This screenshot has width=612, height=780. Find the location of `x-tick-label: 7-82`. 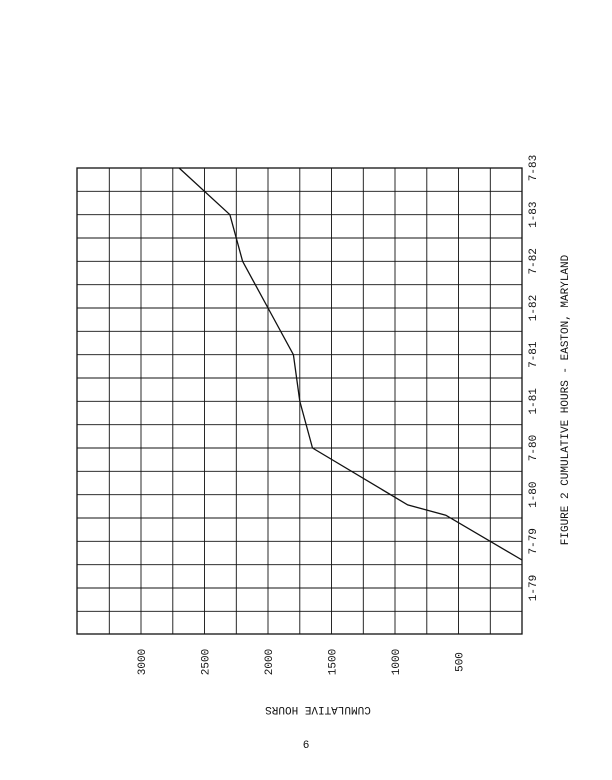

x-tick-label: 7-82 is located at coordinates (534, 261).